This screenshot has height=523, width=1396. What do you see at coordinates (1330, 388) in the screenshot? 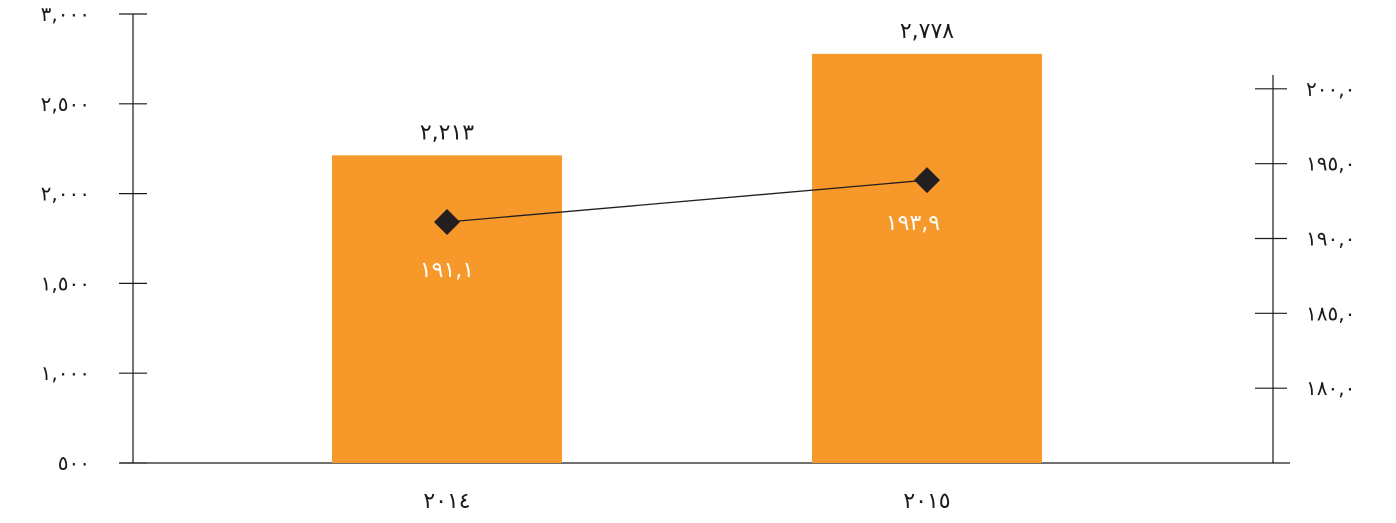
I see `right-tick-label: ١٨٠,٠` at bounding box center [1330, 388].